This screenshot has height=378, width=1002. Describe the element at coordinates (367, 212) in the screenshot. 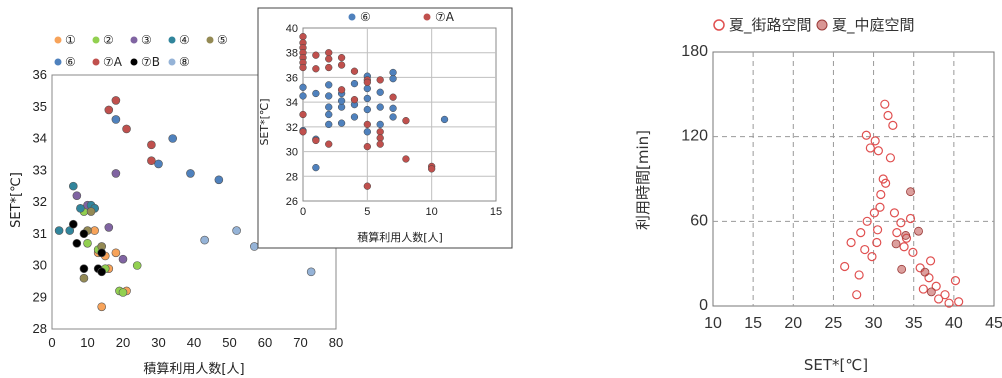

I see `x-tick-label: 5` at that location.